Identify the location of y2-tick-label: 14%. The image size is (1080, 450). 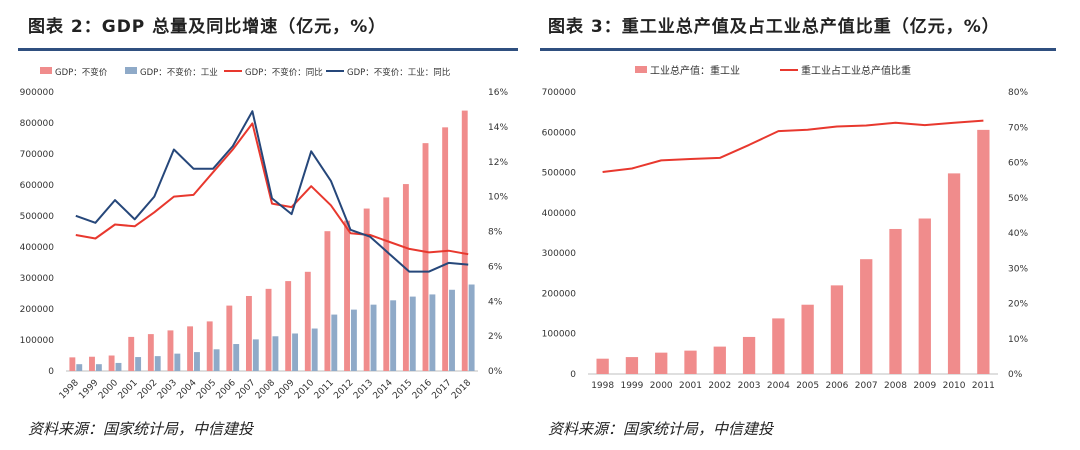
(498, 128).